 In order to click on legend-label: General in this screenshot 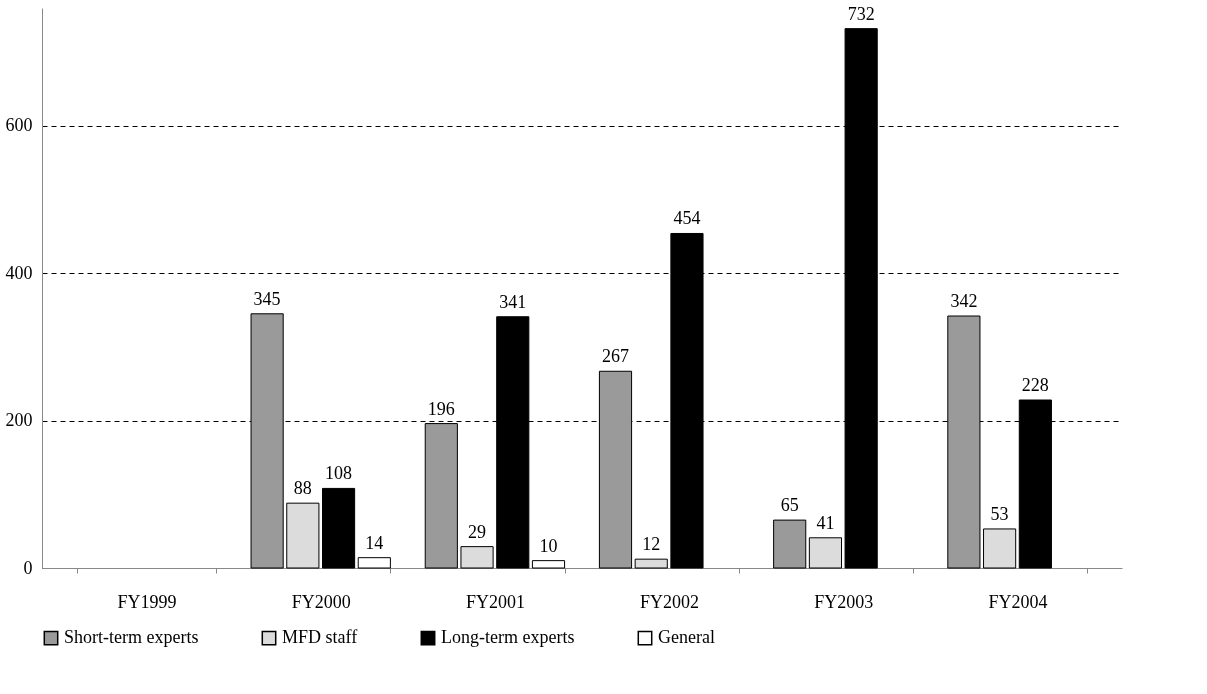, I will do `click(686, 637)`.